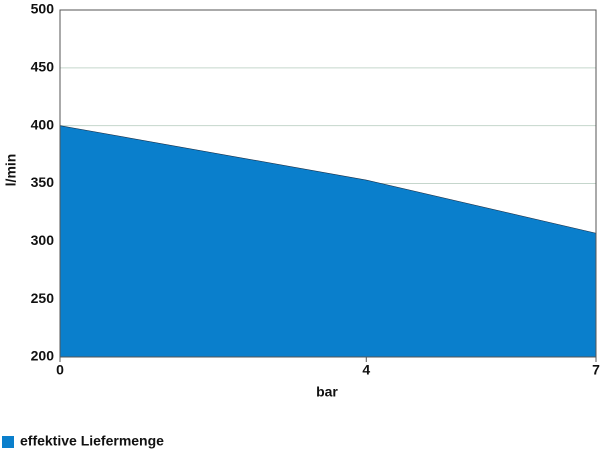 Image resolution: width=600 pixels, height=453 pixels. Describe the element at coordinates (43, 356) in the screenshot. I see `y-tick-label: 200` at that location.